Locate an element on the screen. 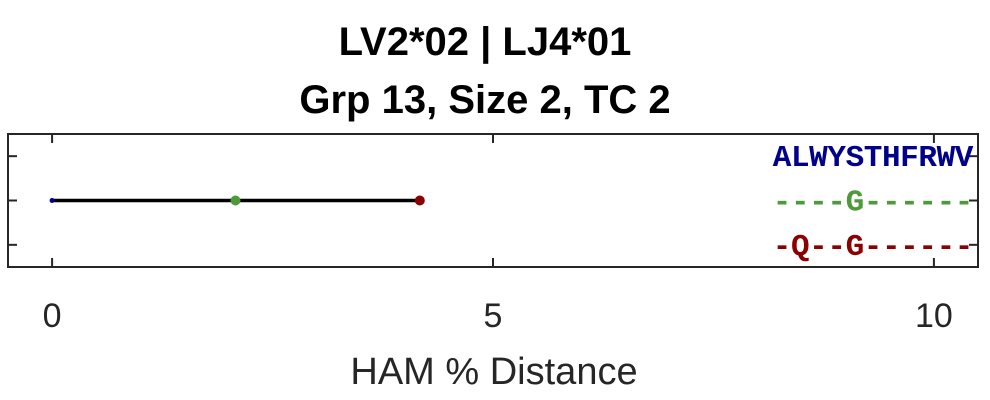 The image size is (990, 400). x-tick-label: 5 is located at coordinates (493, 316).